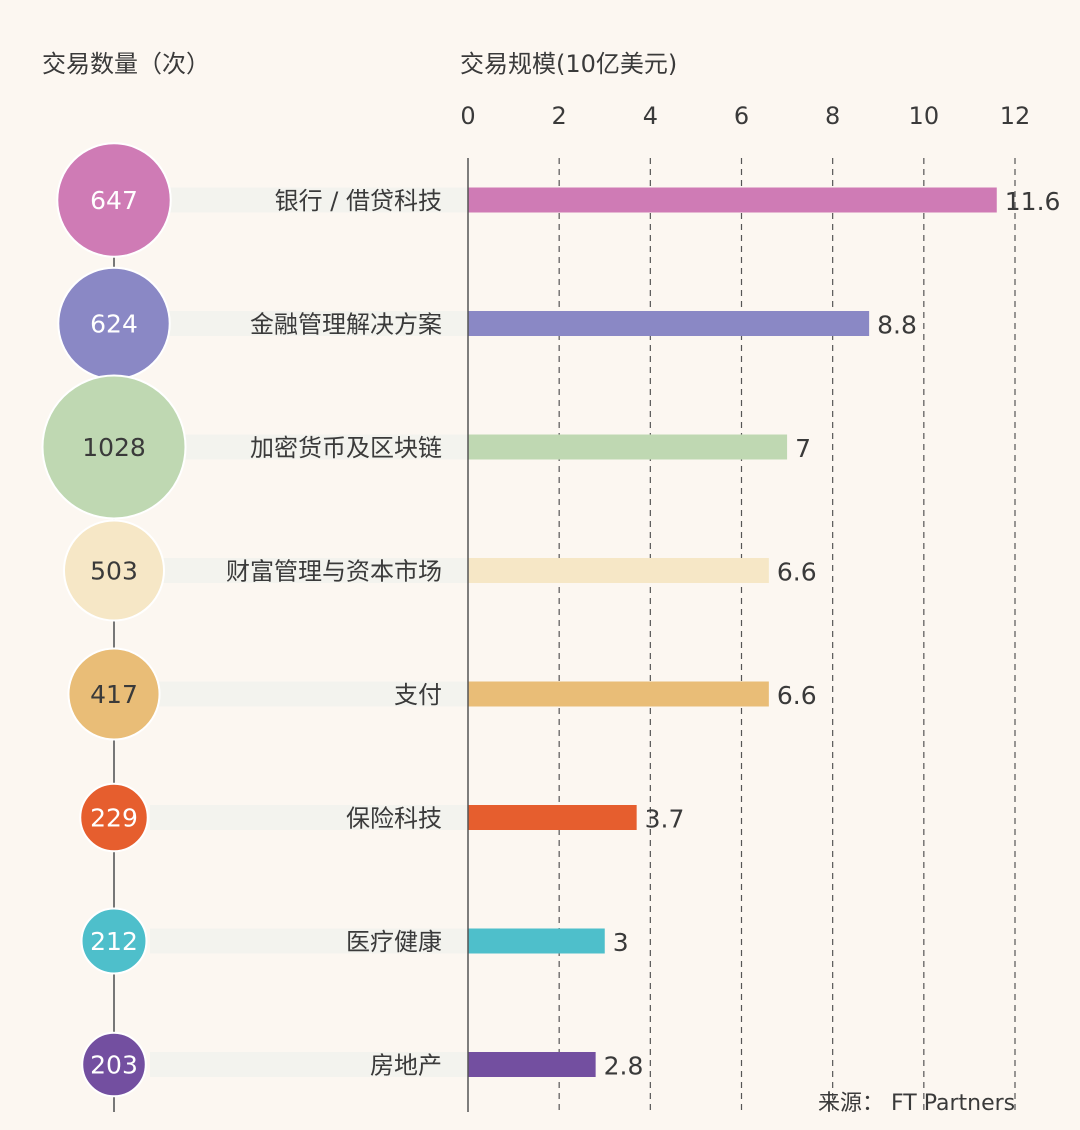 The width and height of the screenshot is (1080, 1130). What do you see at coordinates (917, 1103) in the screenshot?
I see `source-note: 来源： FT Partners` at bounding box center [917, 1103].